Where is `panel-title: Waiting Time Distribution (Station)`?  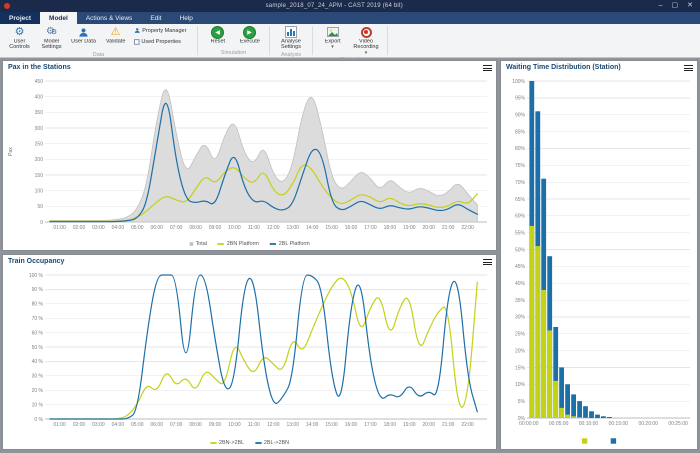
panel-title: Waiting Time Distribution (Station) is located at coordinates (563, 67).